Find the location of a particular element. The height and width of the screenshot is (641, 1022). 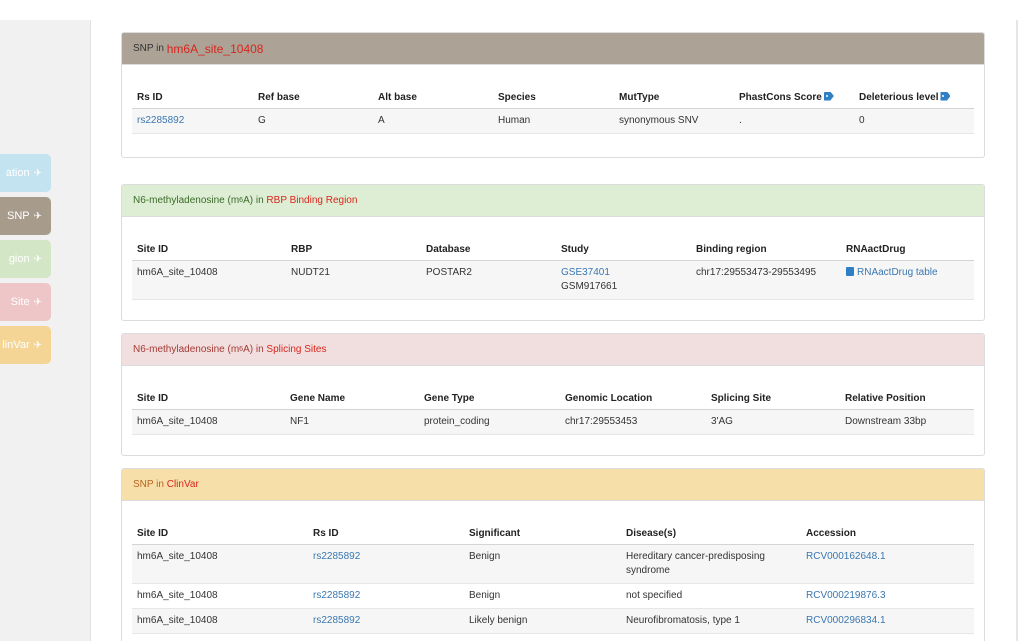

column-header: Splicing Site is located at coordinates (773, 399).